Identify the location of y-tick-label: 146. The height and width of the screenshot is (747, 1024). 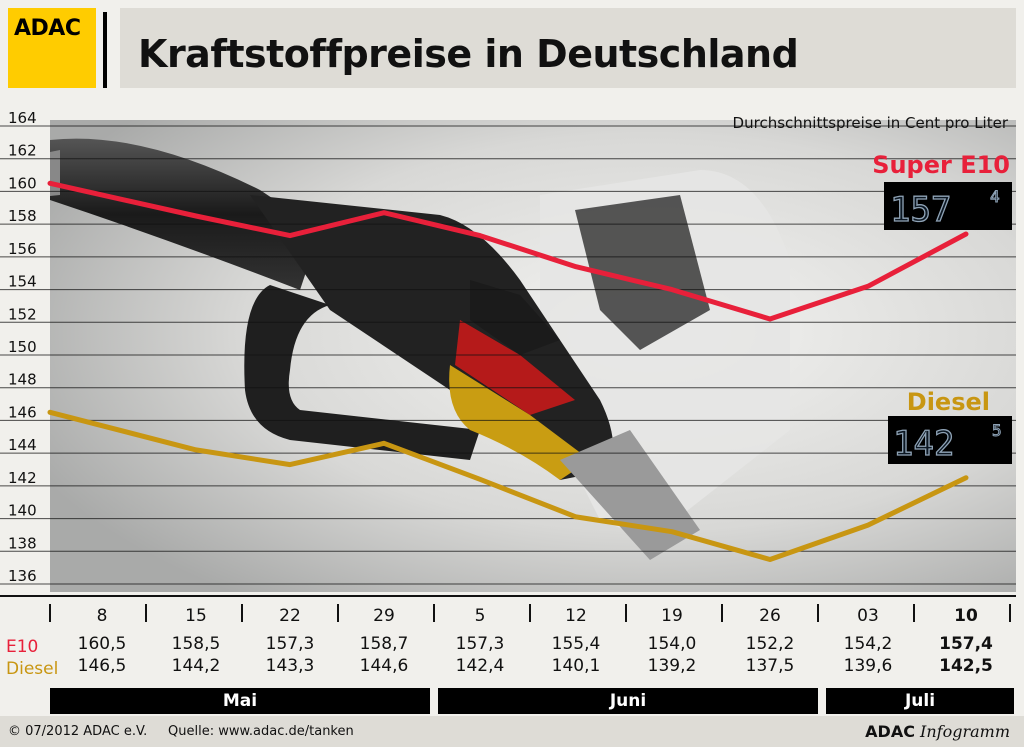
(22, 412).